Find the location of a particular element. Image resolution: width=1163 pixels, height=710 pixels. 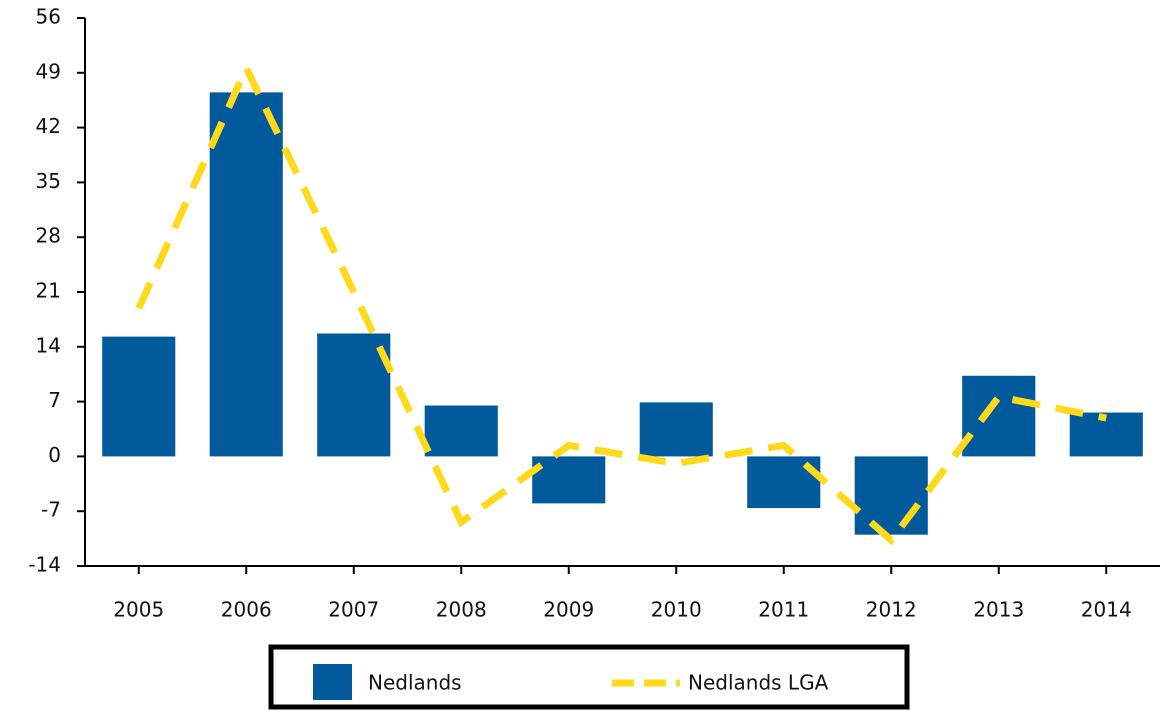

y-tick-label: 21 is located at coordinates (48, 291).